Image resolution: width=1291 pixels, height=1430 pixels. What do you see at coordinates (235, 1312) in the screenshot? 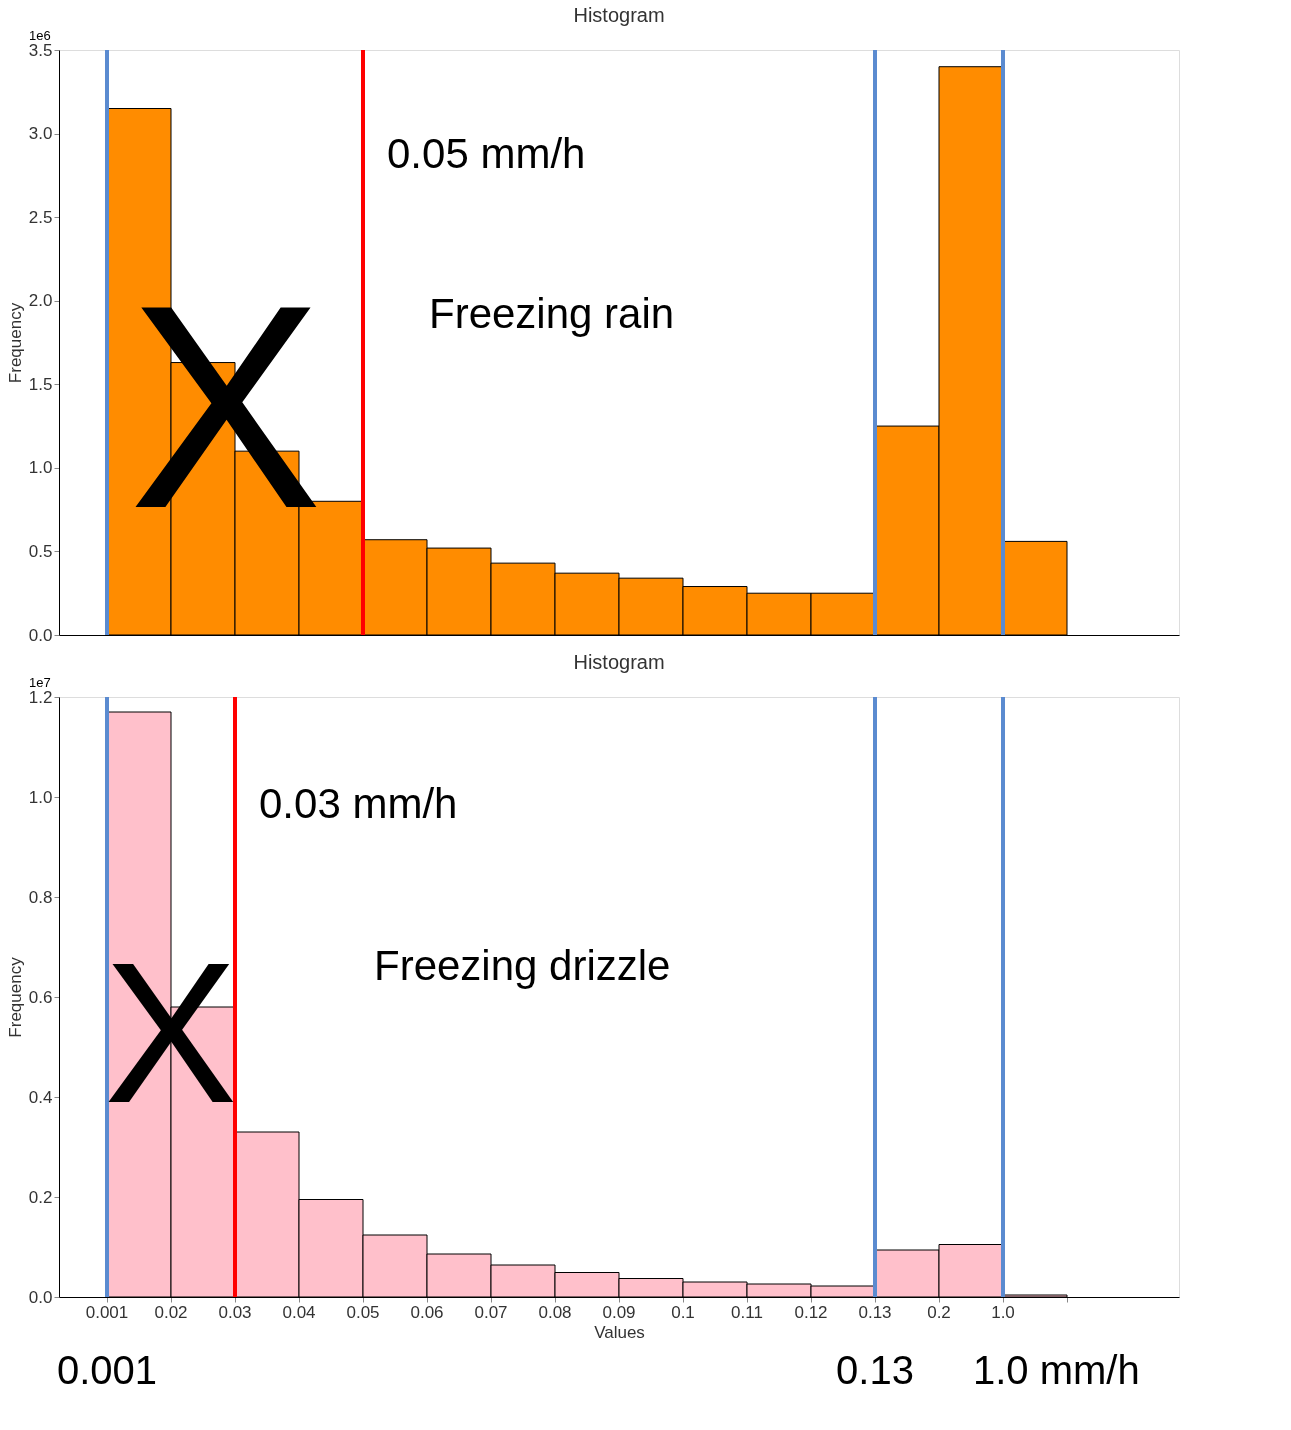
I see `x-tick-label: 0.03` at bounding box center [235, 1312].